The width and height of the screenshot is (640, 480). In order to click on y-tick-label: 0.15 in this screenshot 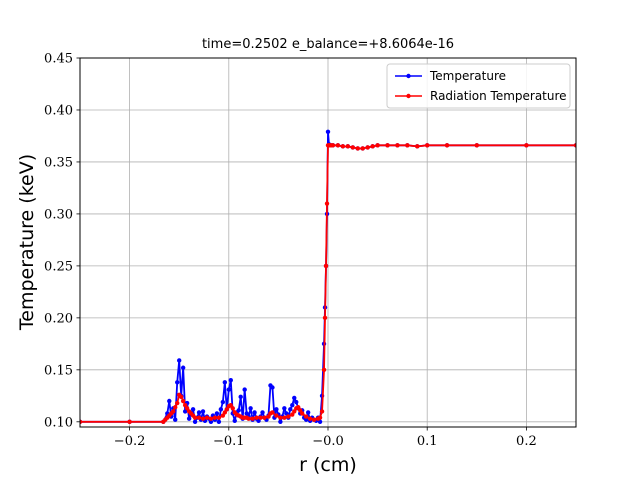, I will do `click(58, 370)`.